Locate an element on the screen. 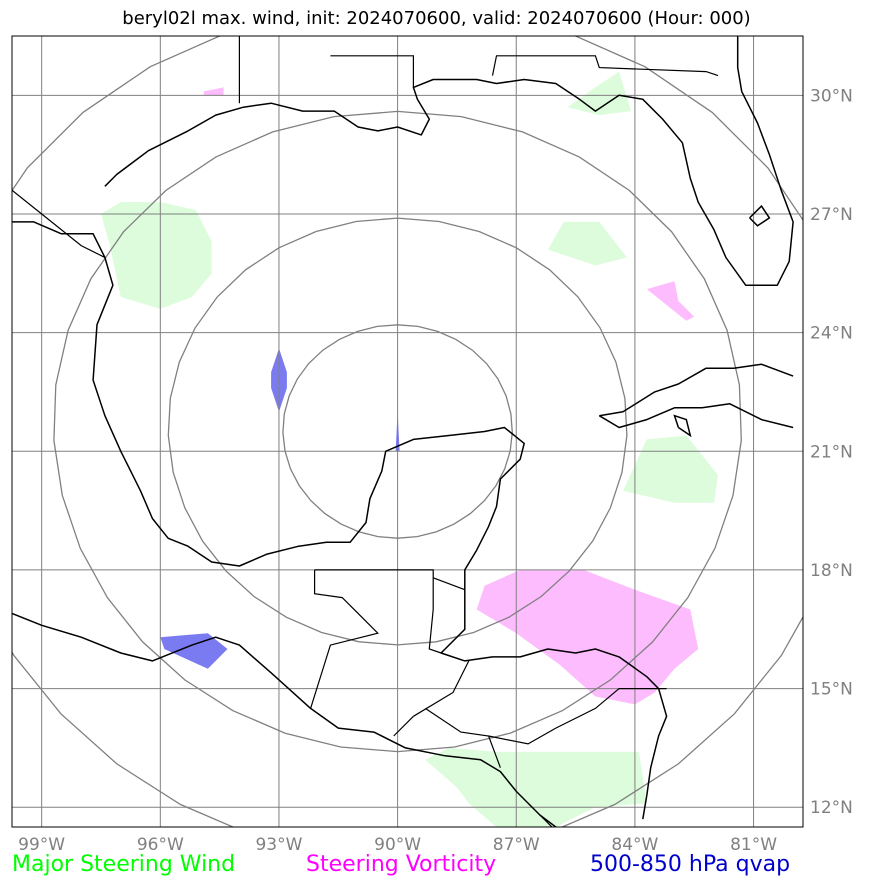 The width and height of the screenshot is (873, 891). lat-tick-label: 21°N is located at coordinates (831, 452).